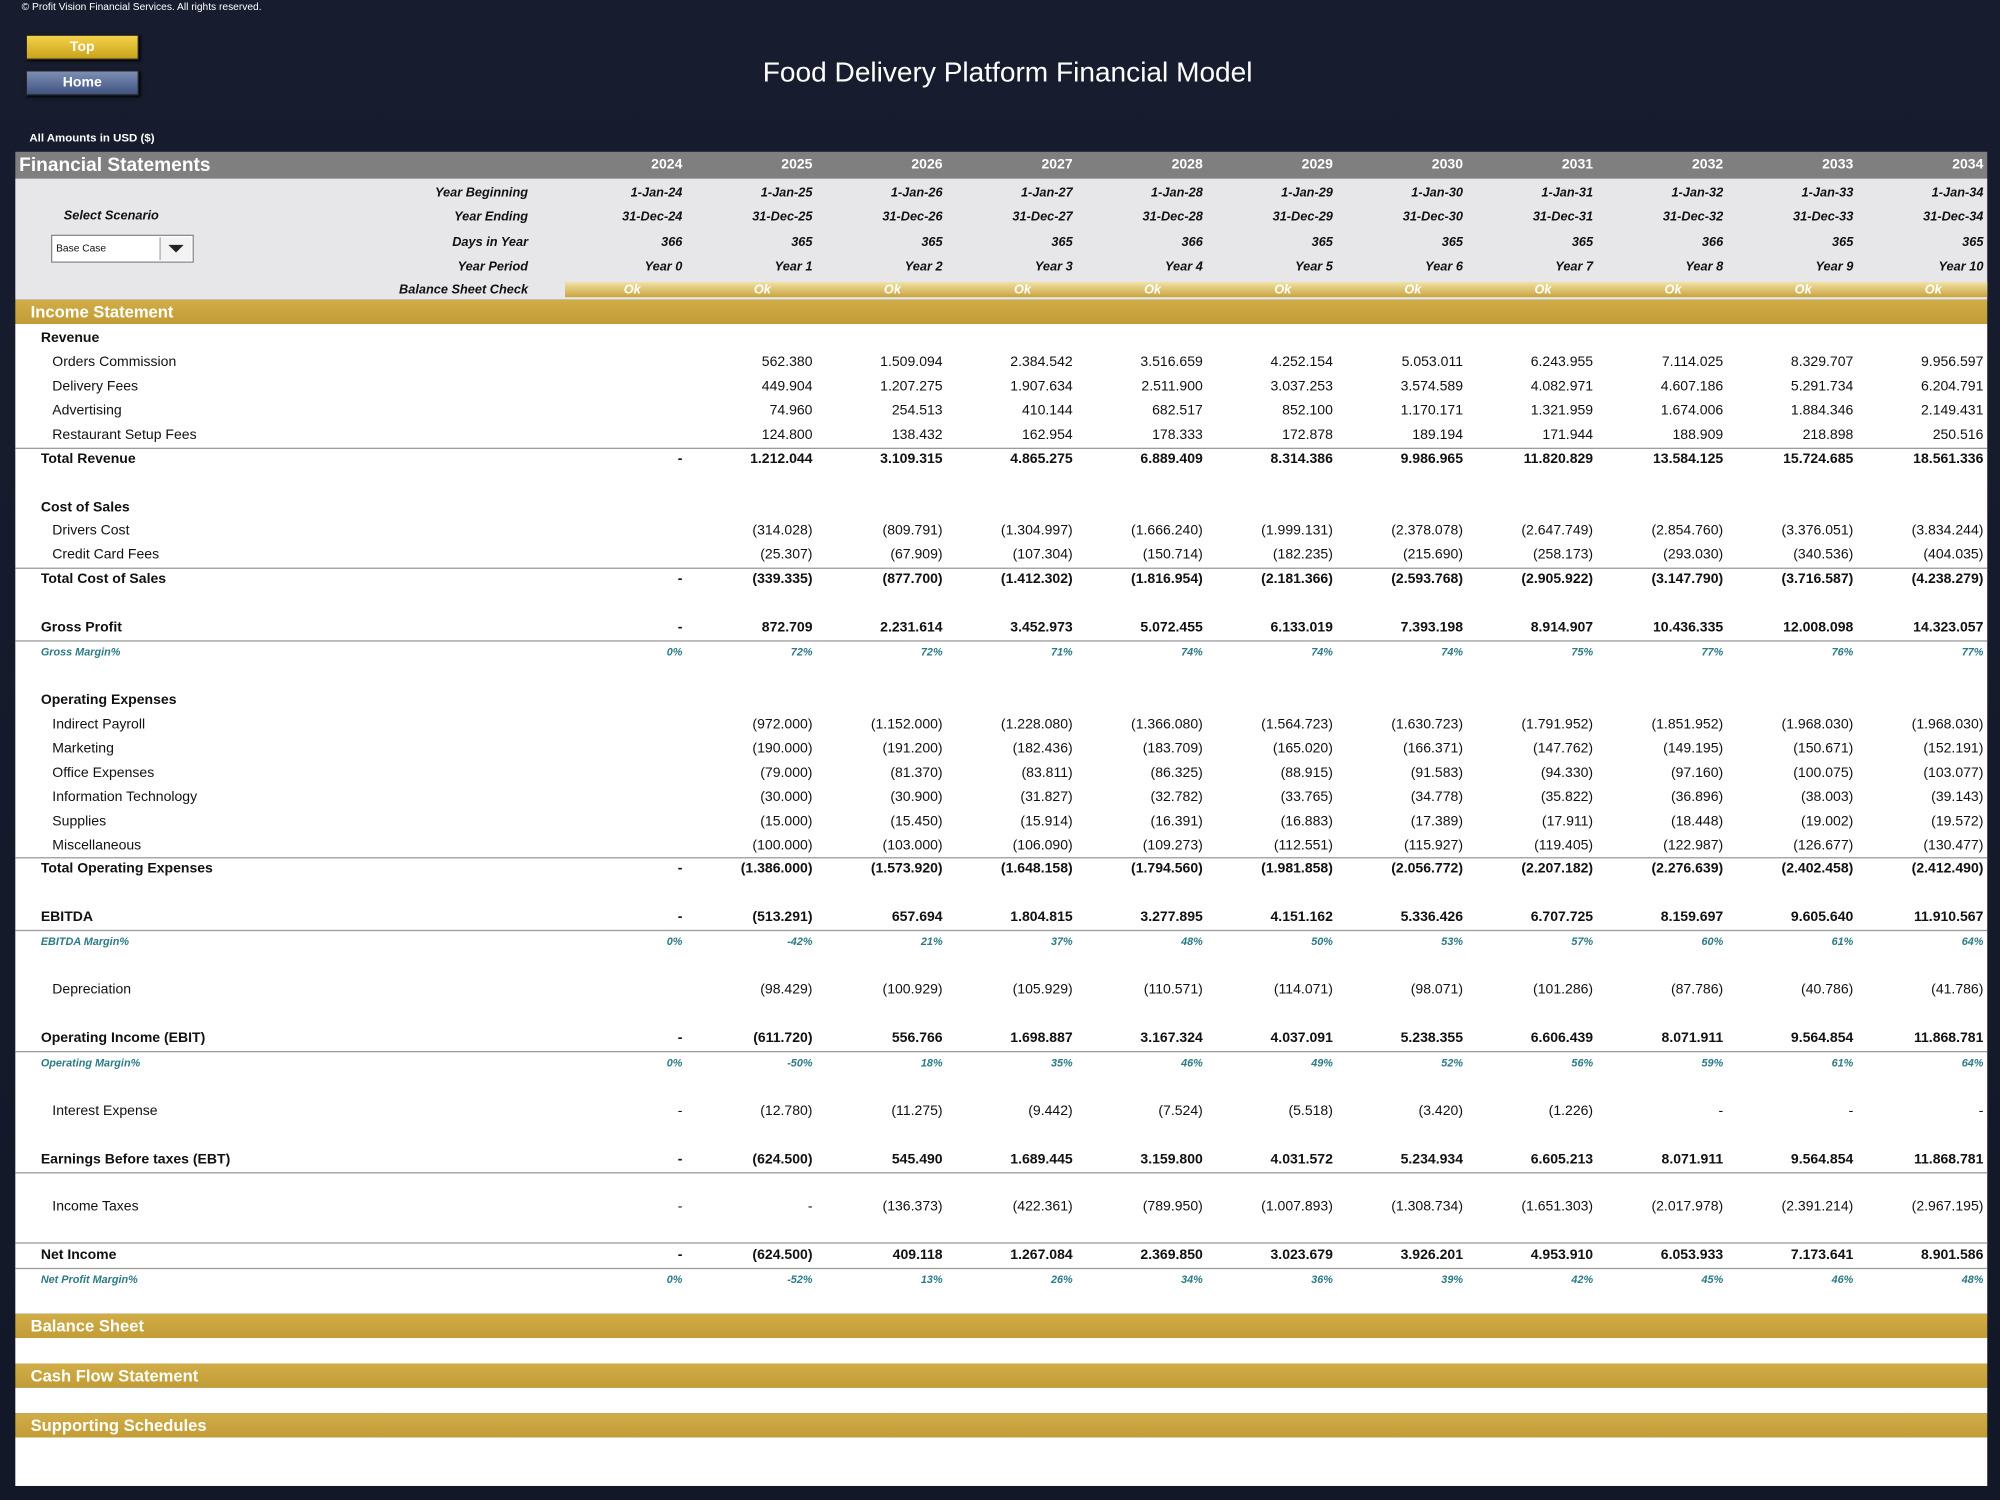 Image resolution: width=2000 pixels, height=1500 pixels. What do you see at coordinates (1817, 579) in the screenshot?
I see `row-value: (3.716.587)` at bounding box center [1817, 579].